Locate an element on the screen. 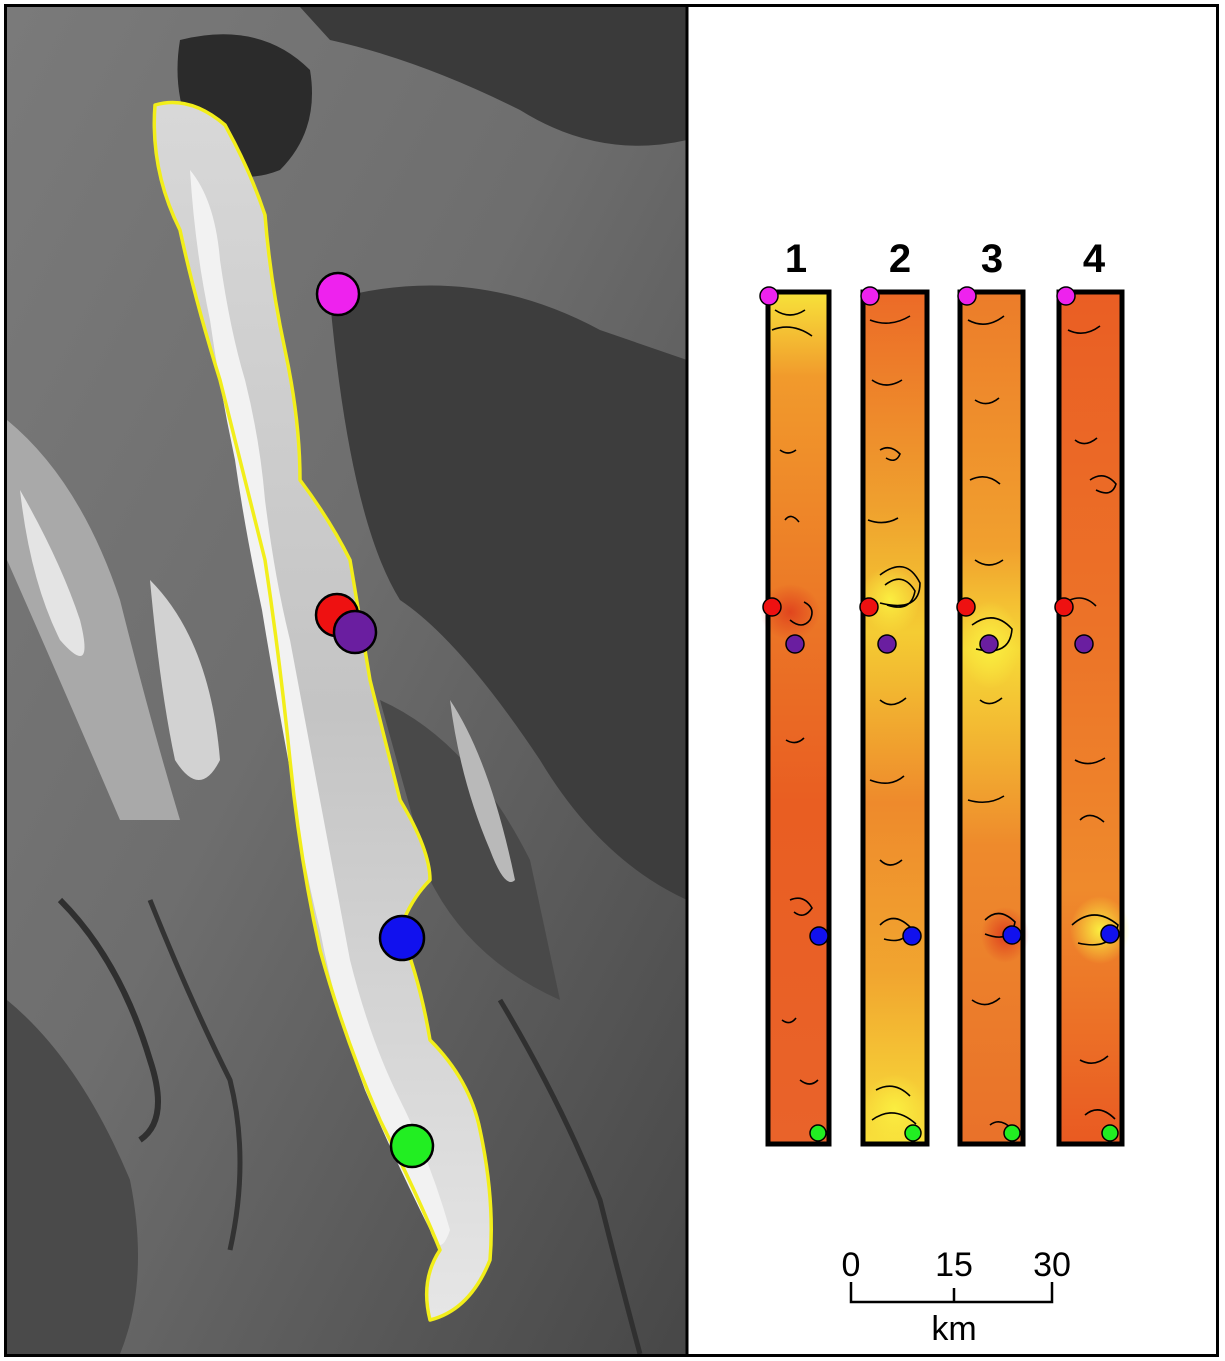 The width and height of the screenshot is (1225, 1361). strip-3-site-red is located at coordinates (966, 607).